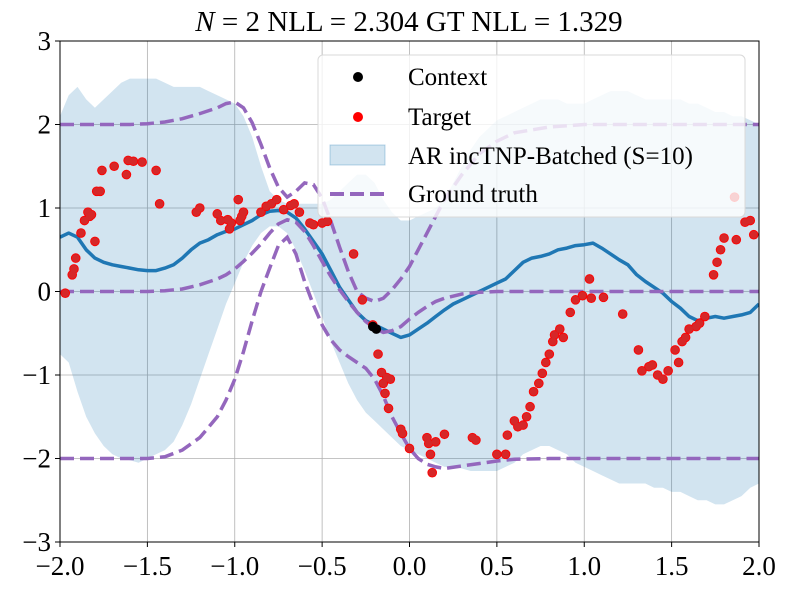  Describe the element at coordinates (357, 155) in the screenshot. I see `legend-band-swatch` at that location.